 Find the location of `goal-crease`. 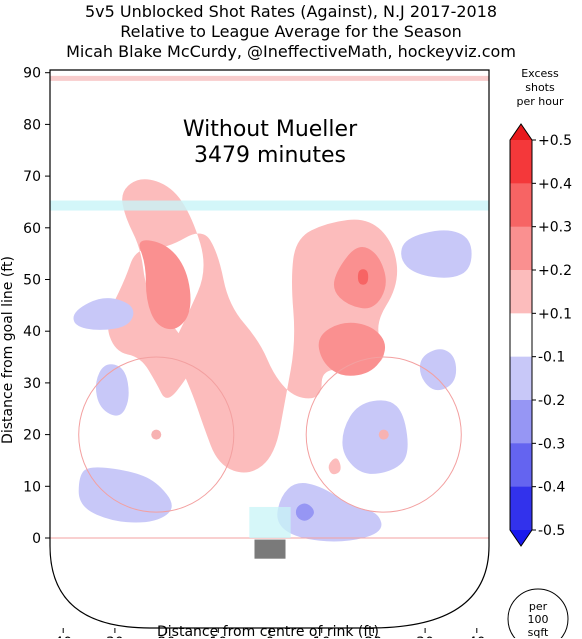

goal-crease is located at coordinates (270, 522).